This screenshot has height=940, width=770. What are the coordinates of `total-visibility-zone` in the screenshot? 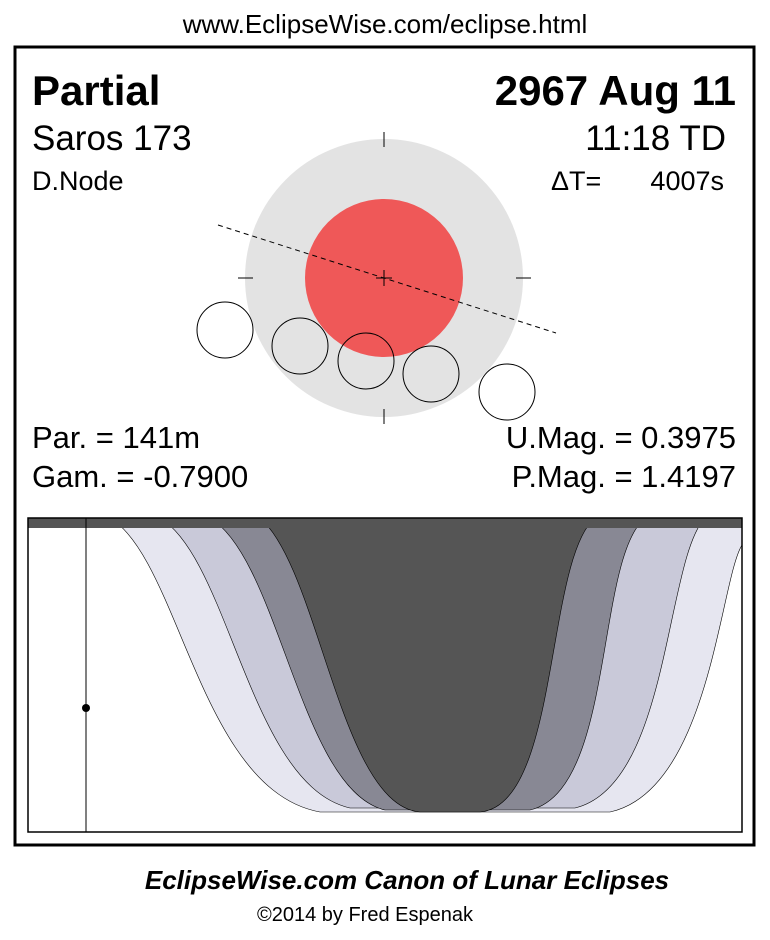 It's located at (427, 665).